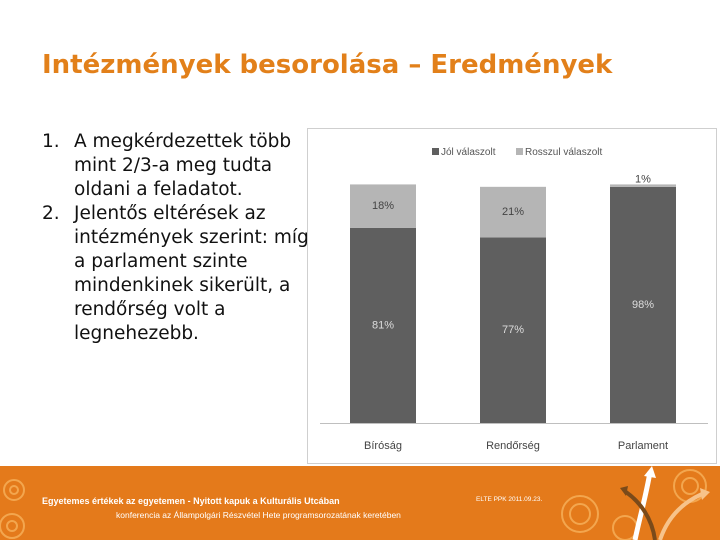 This screenshot has height=540, width=720. Describe the element at coordinates (51, 141) in the screenshot. I see `bullet-number: 1.` at that location.